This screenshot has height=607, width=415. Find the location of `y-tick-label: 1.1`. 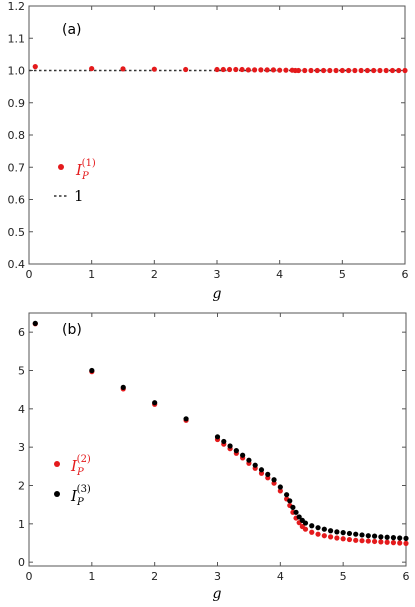

y-tick-label: 1.1 is located at coordinates (17, 38).